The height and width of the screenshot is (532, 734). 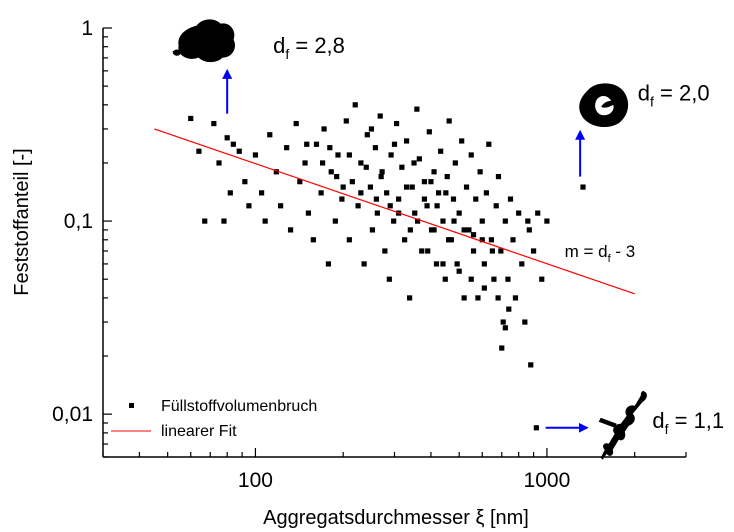 What do you see at coordinates (317, 45) in the screenshot?
I see `annotation-suffix: = 2,8` at bounding box center [317, 45].